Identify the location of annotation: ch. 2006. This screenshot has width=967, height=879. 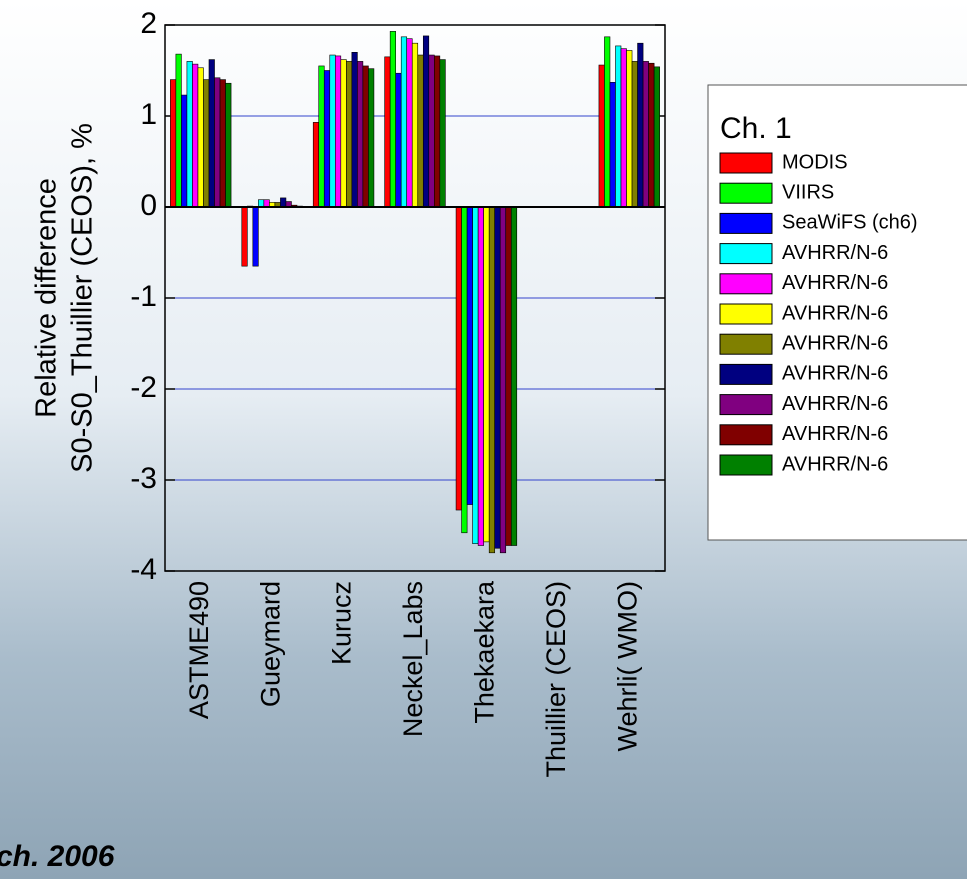
(57, 856).